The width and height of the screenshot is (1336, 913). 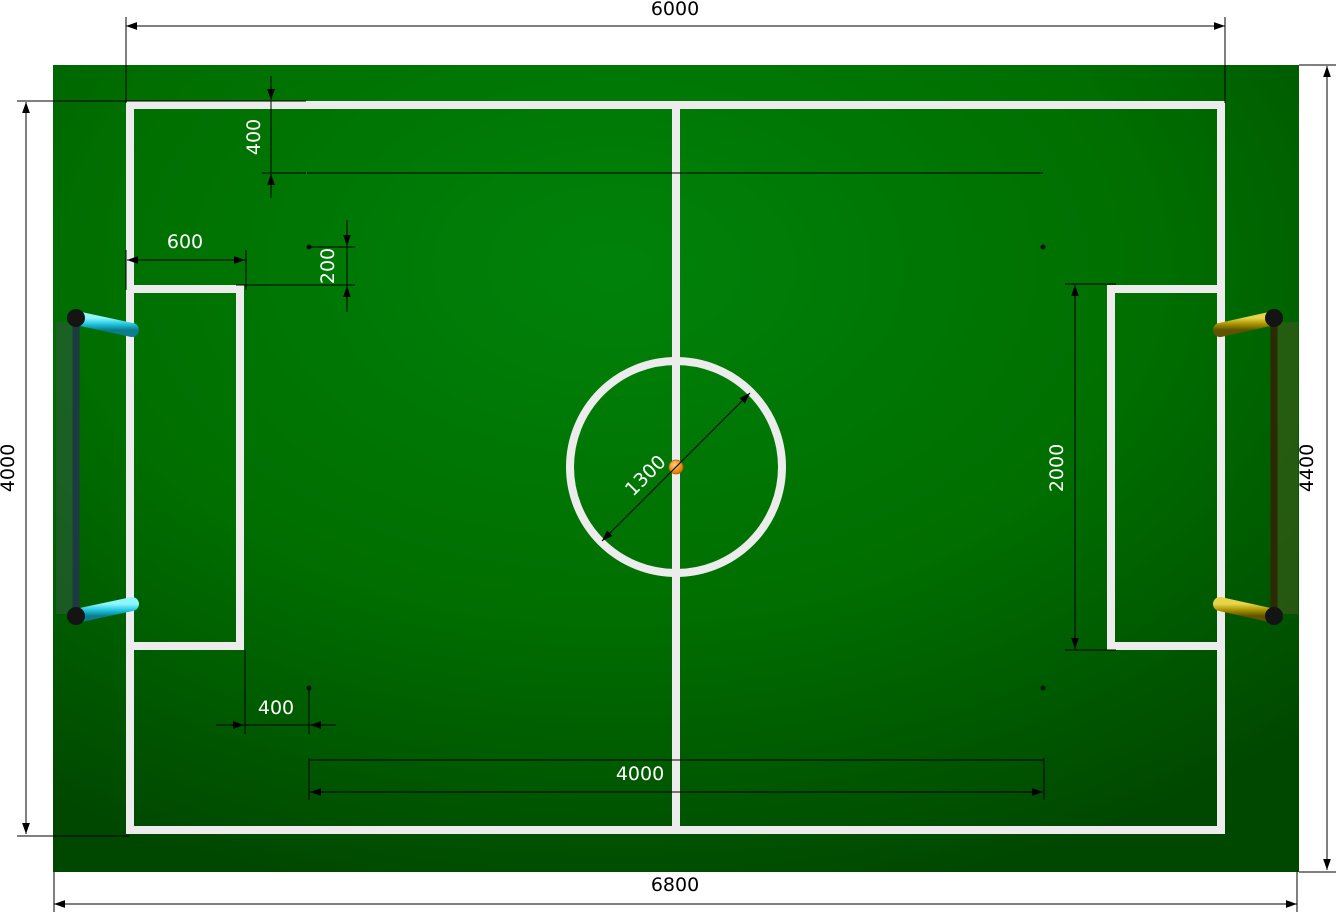 I want to click on goal-joint-left-bottom, so click(x=76, y=616).